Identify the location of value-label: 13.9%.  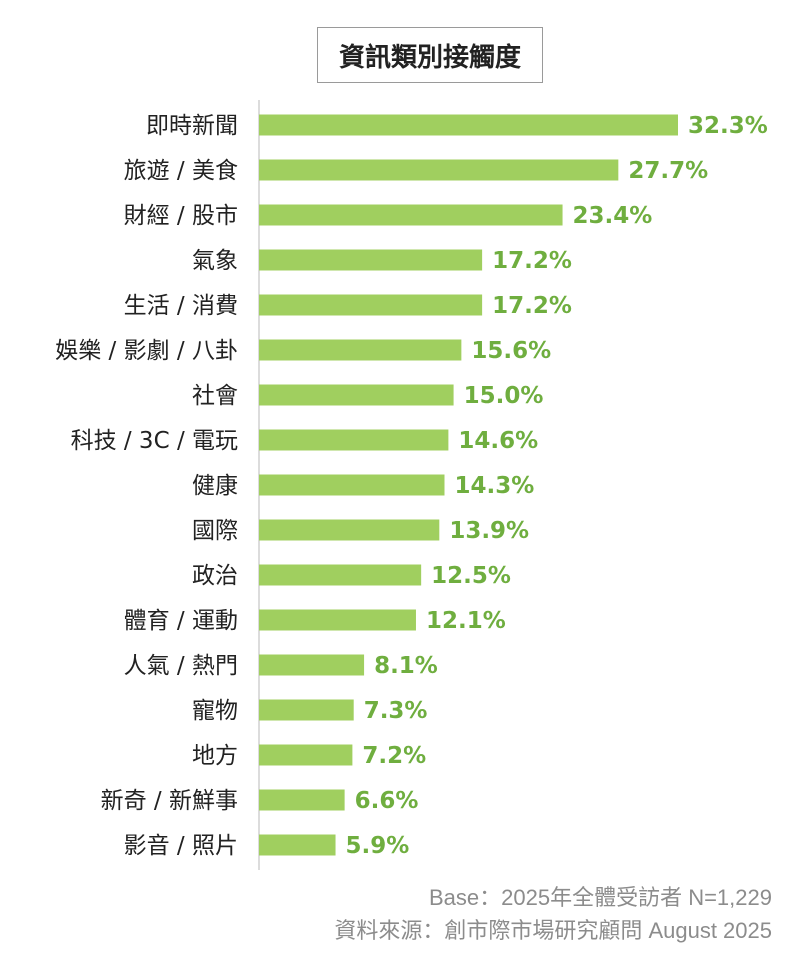
(489, 531).